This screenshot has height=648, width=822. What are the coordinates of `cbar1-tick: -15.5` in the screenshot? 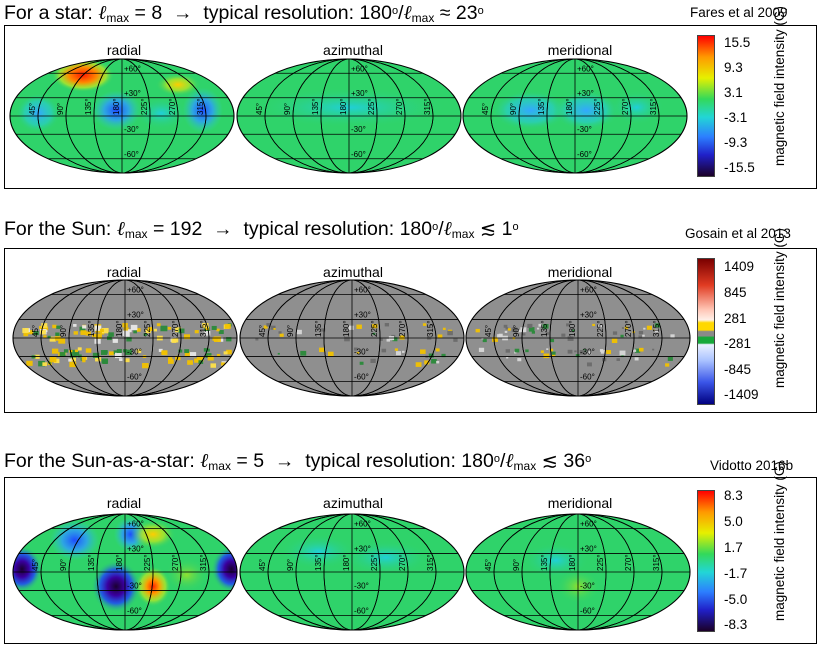 It's located at (739, 167).